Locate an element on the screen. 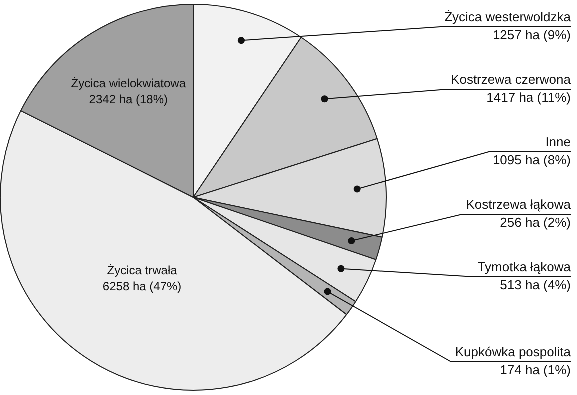  slice-label: Życica trwała is located at coordinates (142, 271).